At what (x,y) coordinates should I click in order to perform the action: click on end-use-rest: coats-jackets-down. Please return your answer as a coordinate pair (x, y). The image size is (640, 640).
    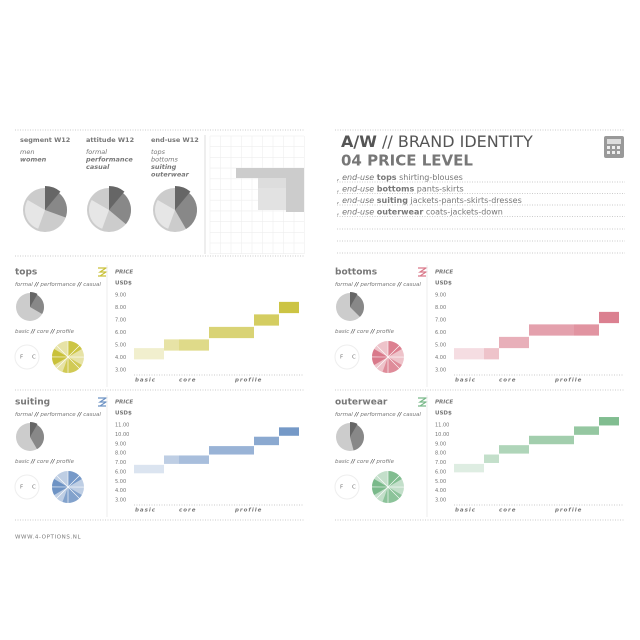
    Looking at the image, I should click on (464, 211).